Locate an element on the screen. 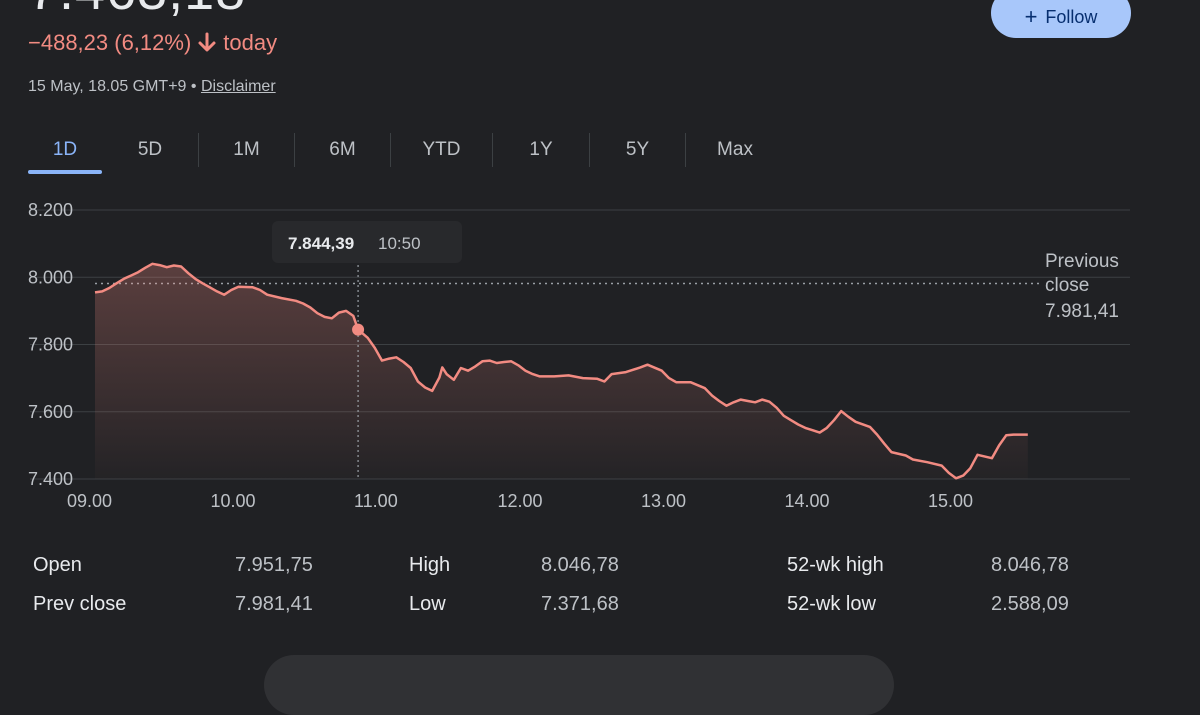  x-tick-label: 12.00 is located at coordinates (520, 501).